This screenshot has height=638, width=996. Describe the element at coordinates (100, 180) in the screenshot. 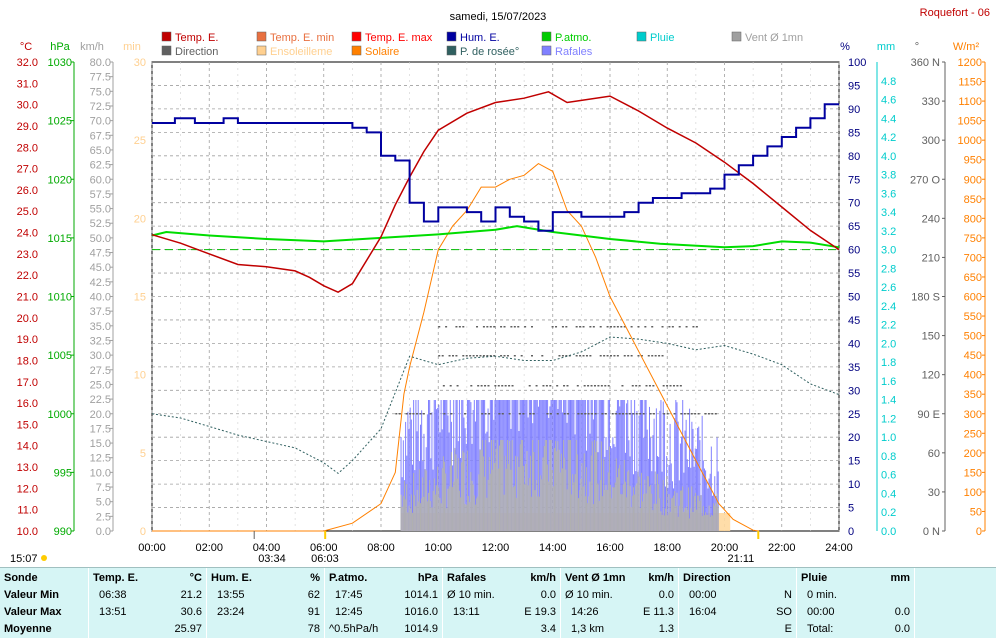

I see `wind-axis-tick: 60.0` at that location.